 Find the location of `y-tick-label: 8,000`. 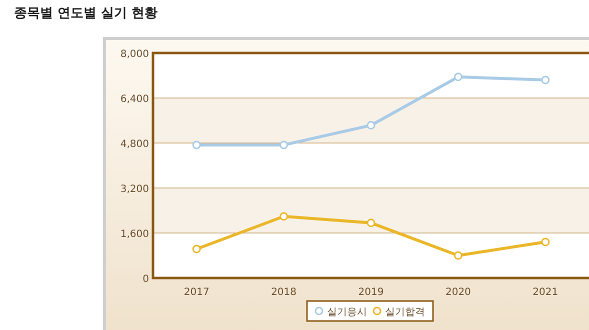

y-tick-label: 8,000 is located at coordinates (134, 54).